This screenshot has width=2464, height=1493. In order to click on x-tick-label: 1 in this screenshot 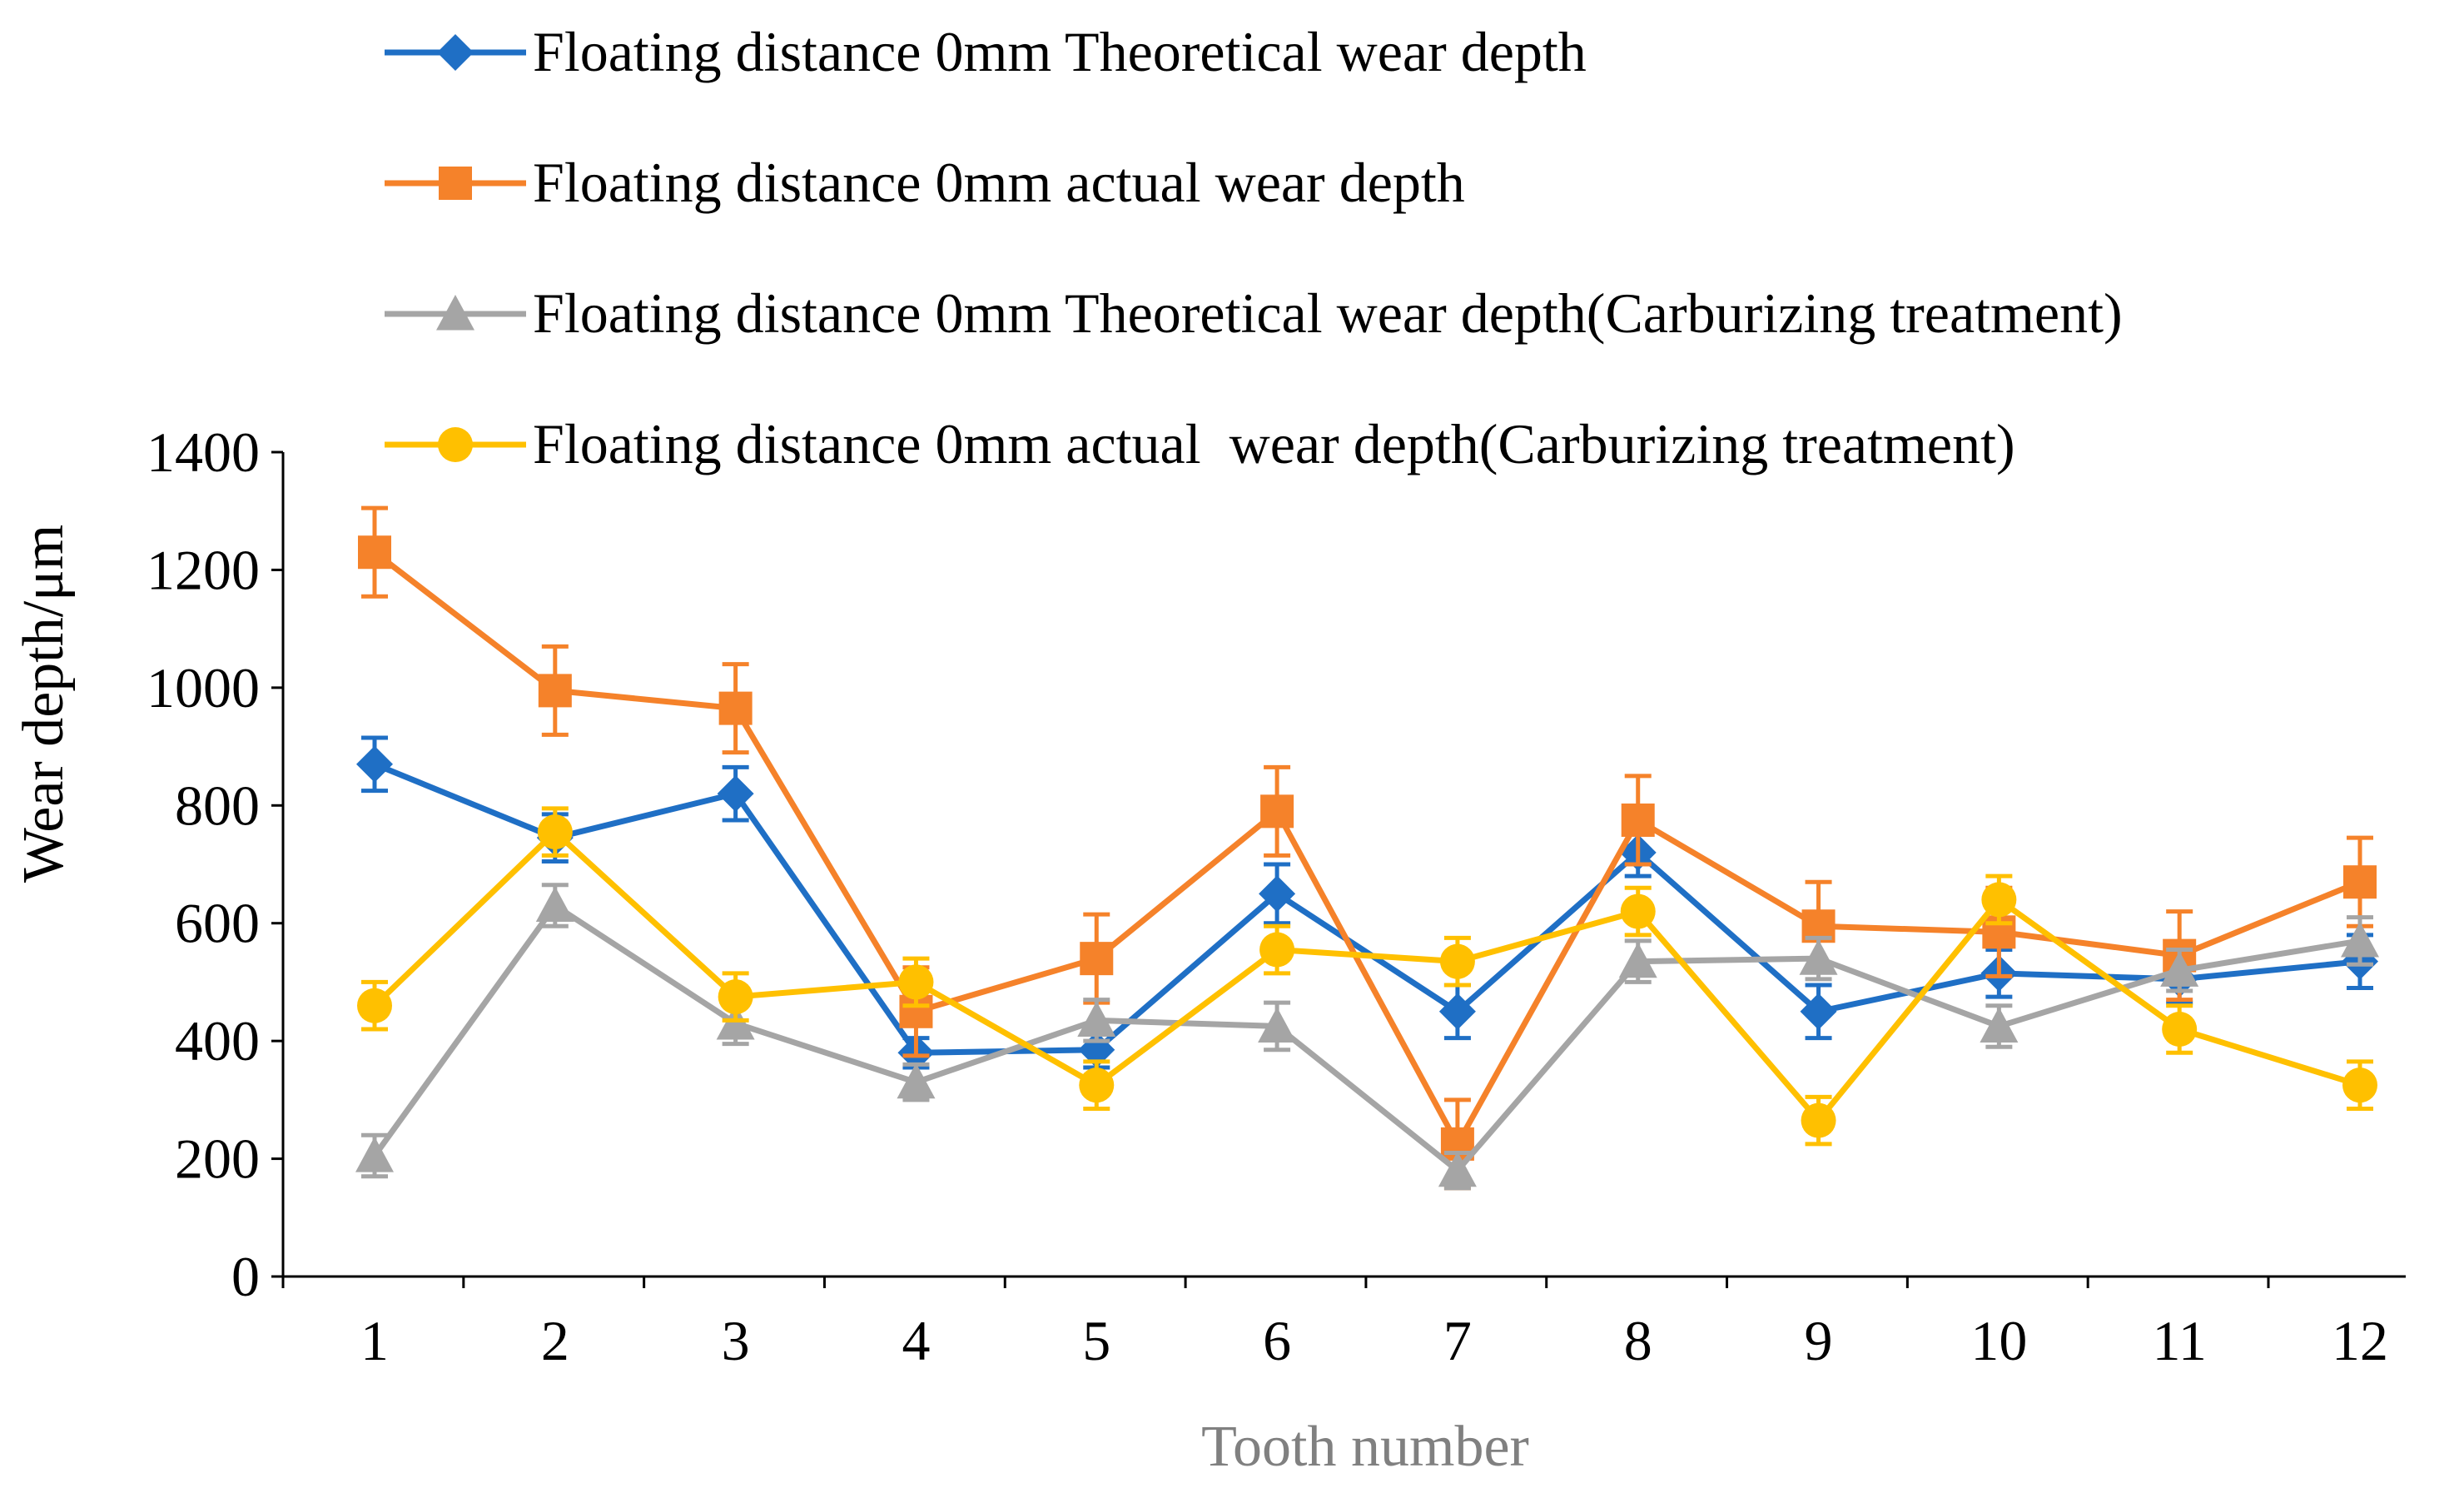, I will do `click(374, 1340)`.